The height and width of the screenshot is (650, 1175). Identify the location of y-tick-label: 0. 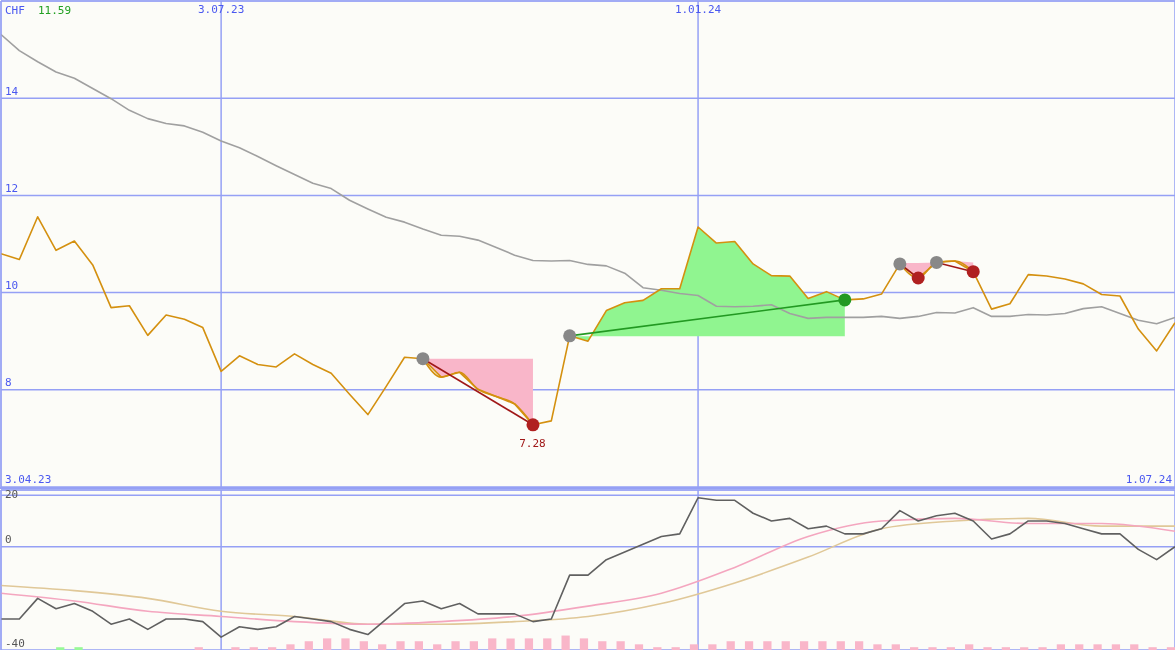
(8, 540).